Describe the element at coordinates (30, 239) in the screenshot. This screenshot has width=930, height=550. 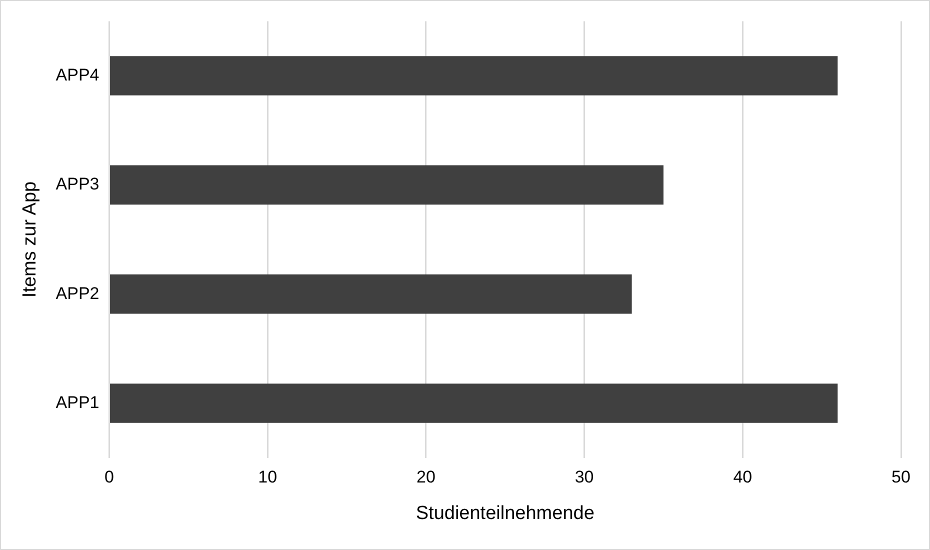
I see `y-axis-title: Items zur App` at that location.